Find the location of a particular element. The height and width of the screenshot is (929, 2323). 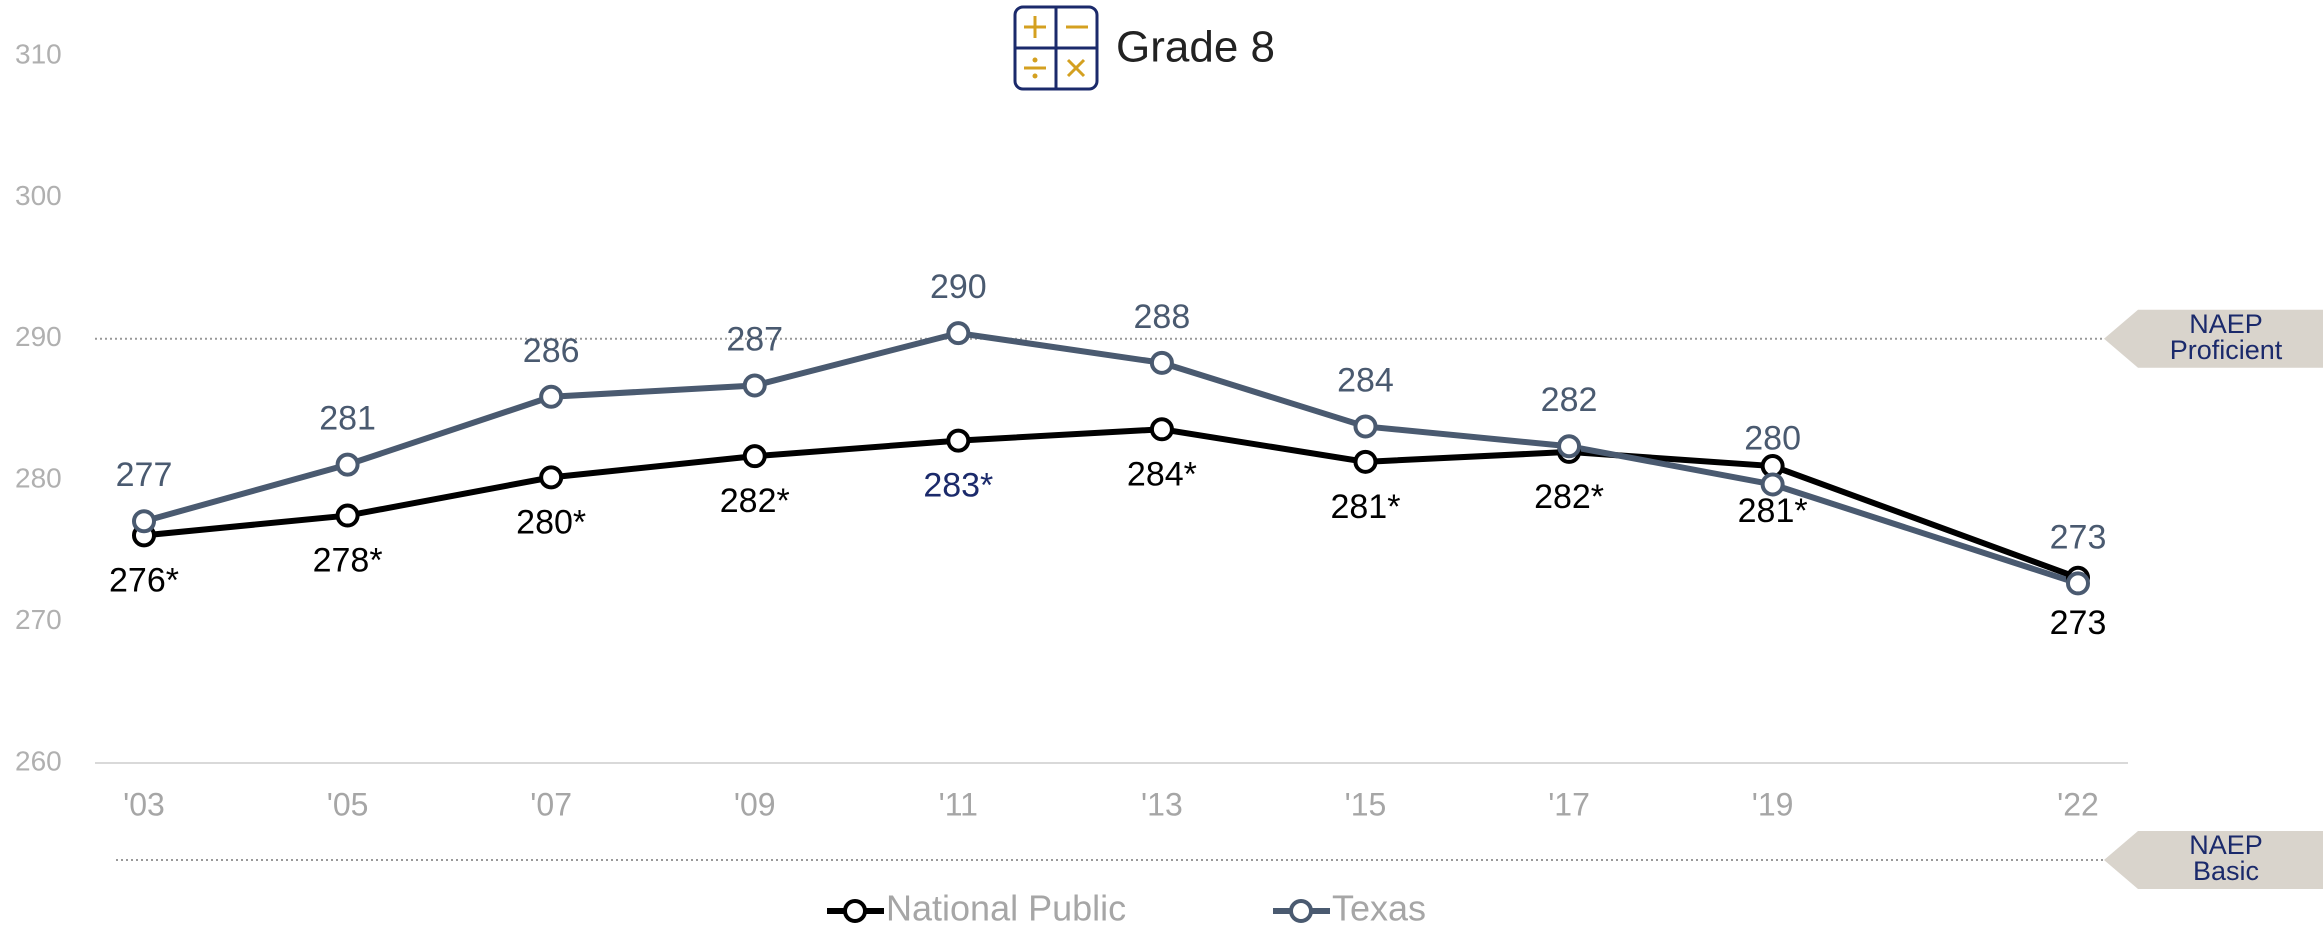

x-tick-label: '07 is located at coordinates (551, 804).